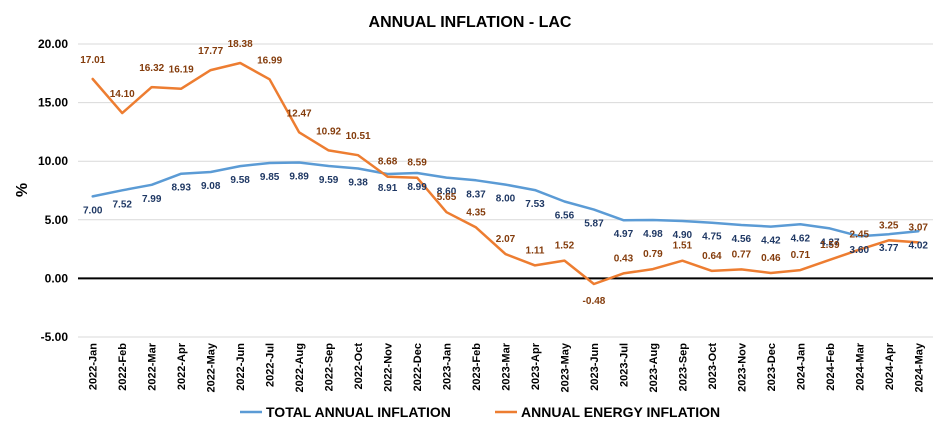  I want to click on x-tick-label: 2022-Mar, so click(153, 366).